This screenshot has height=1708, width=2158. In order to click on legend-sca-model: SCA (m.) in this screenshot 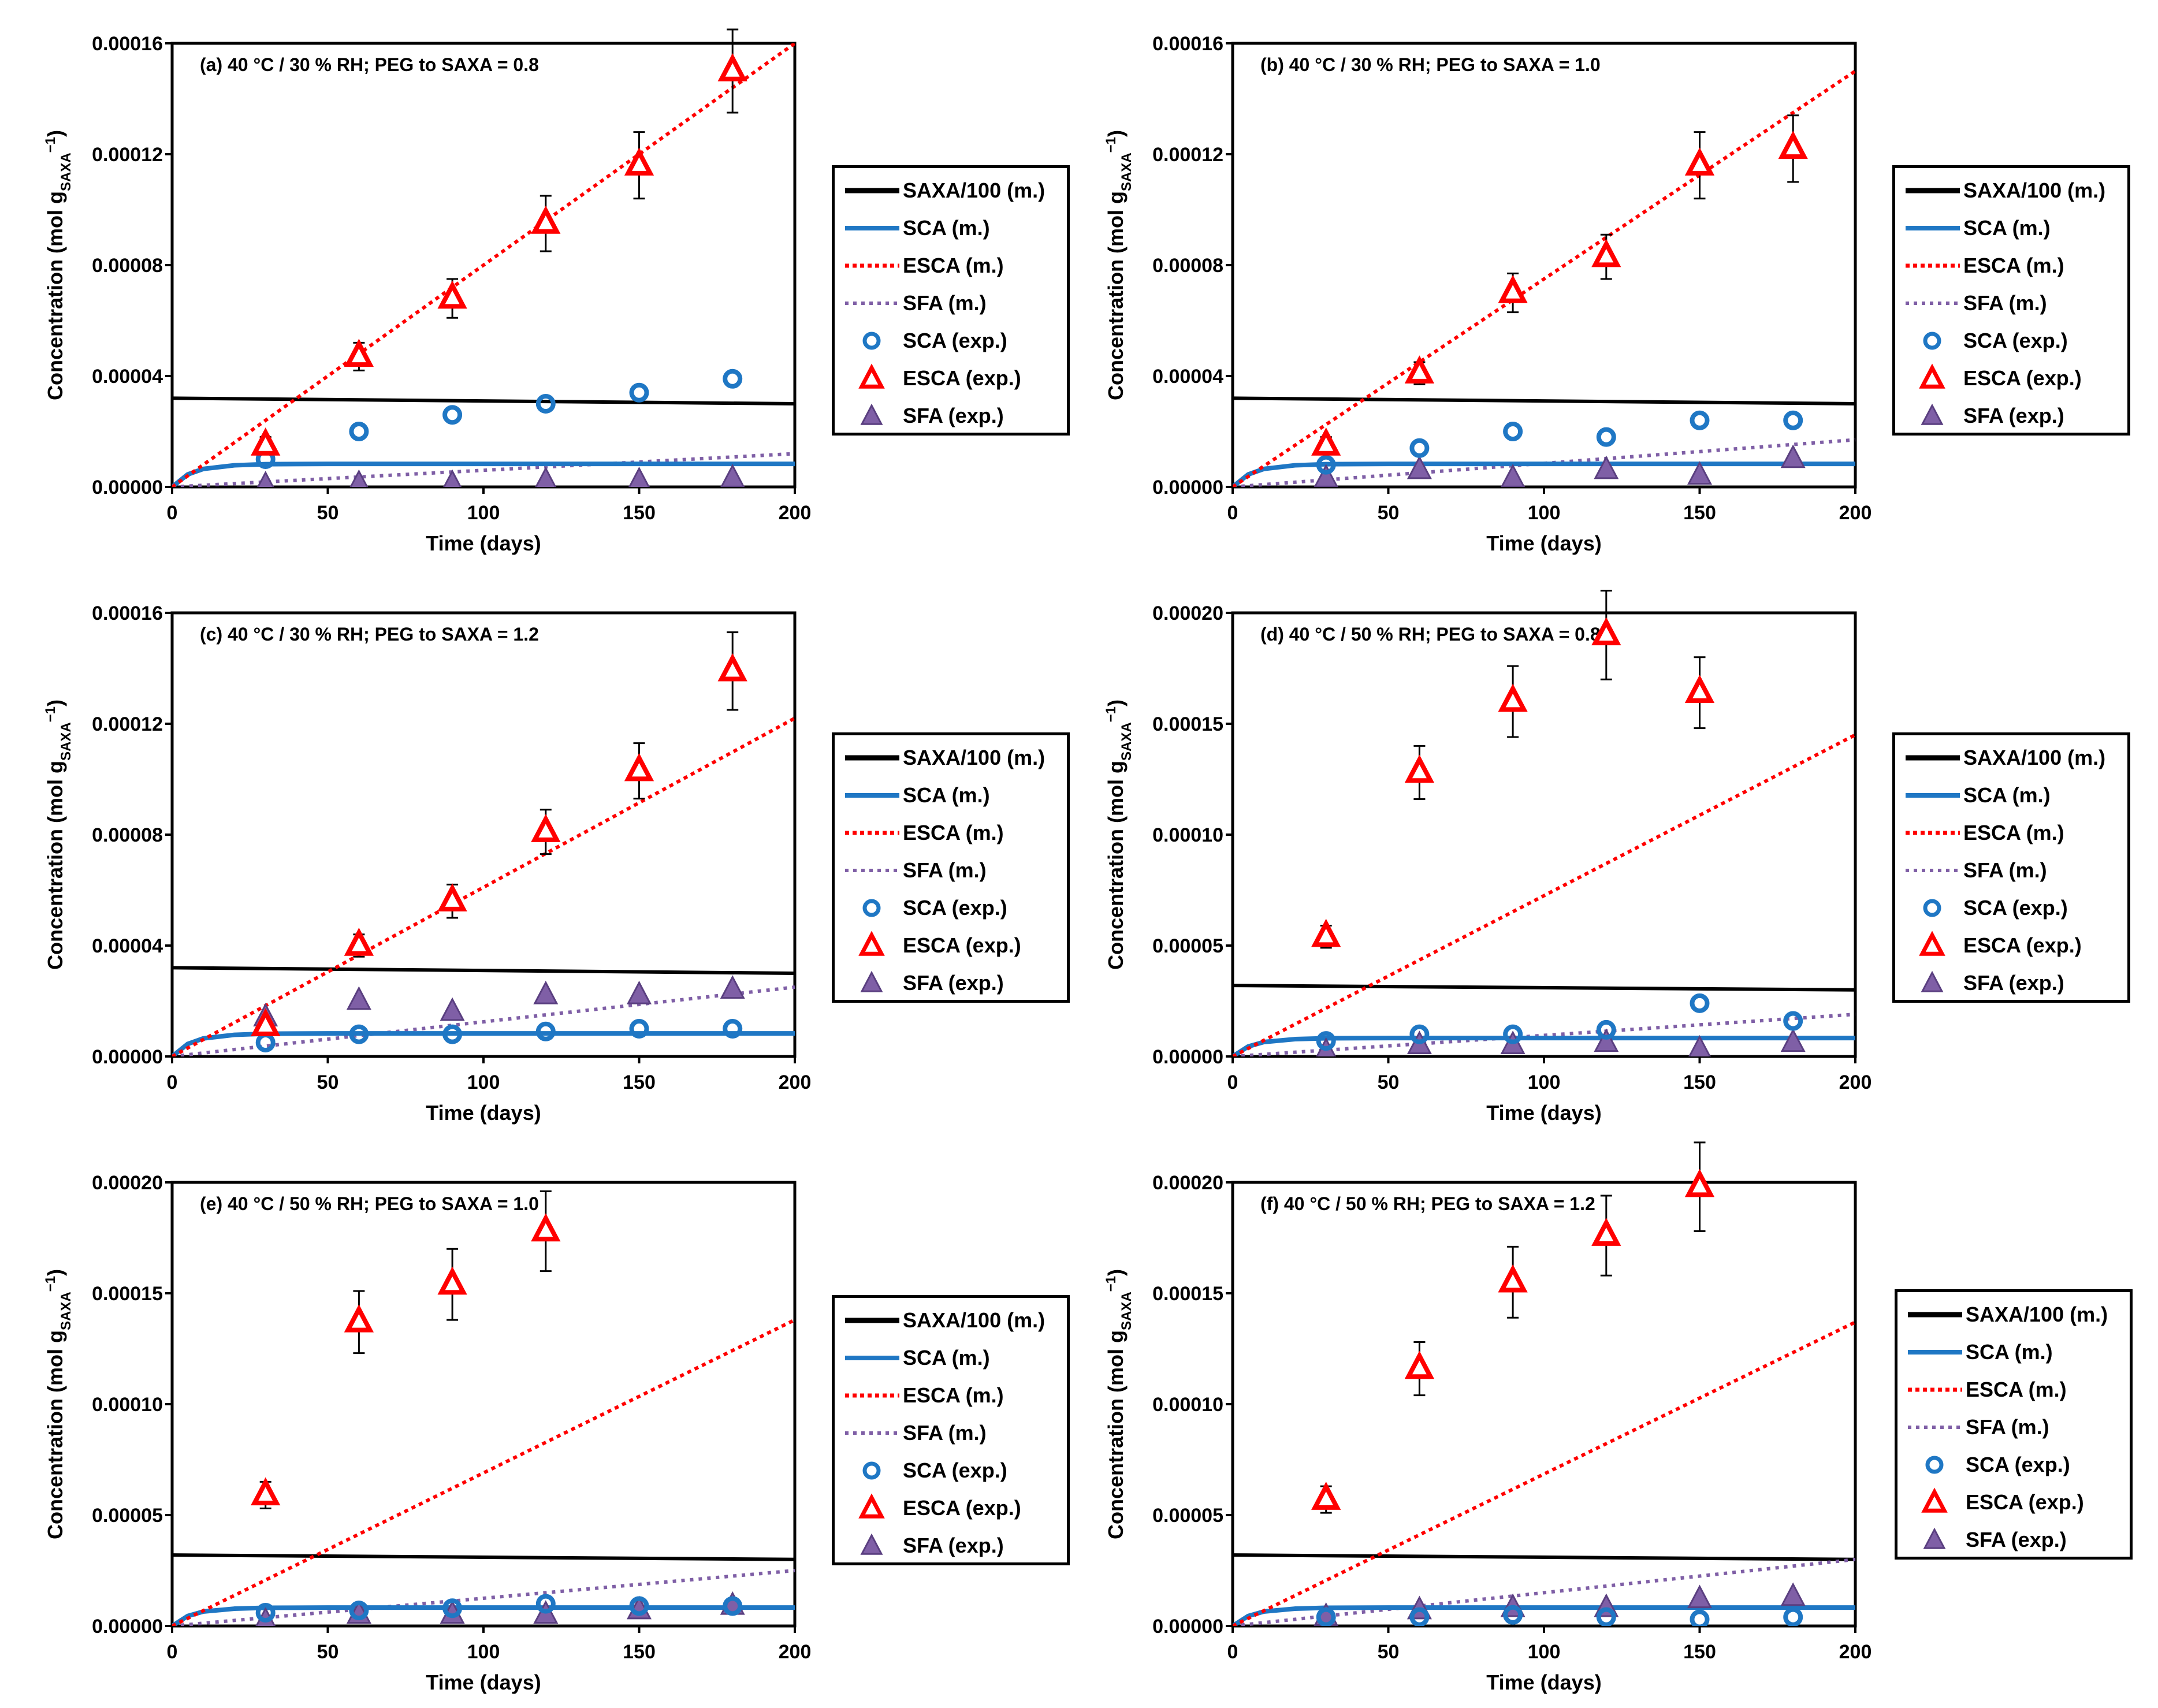, I will do `click(951, 795)`.